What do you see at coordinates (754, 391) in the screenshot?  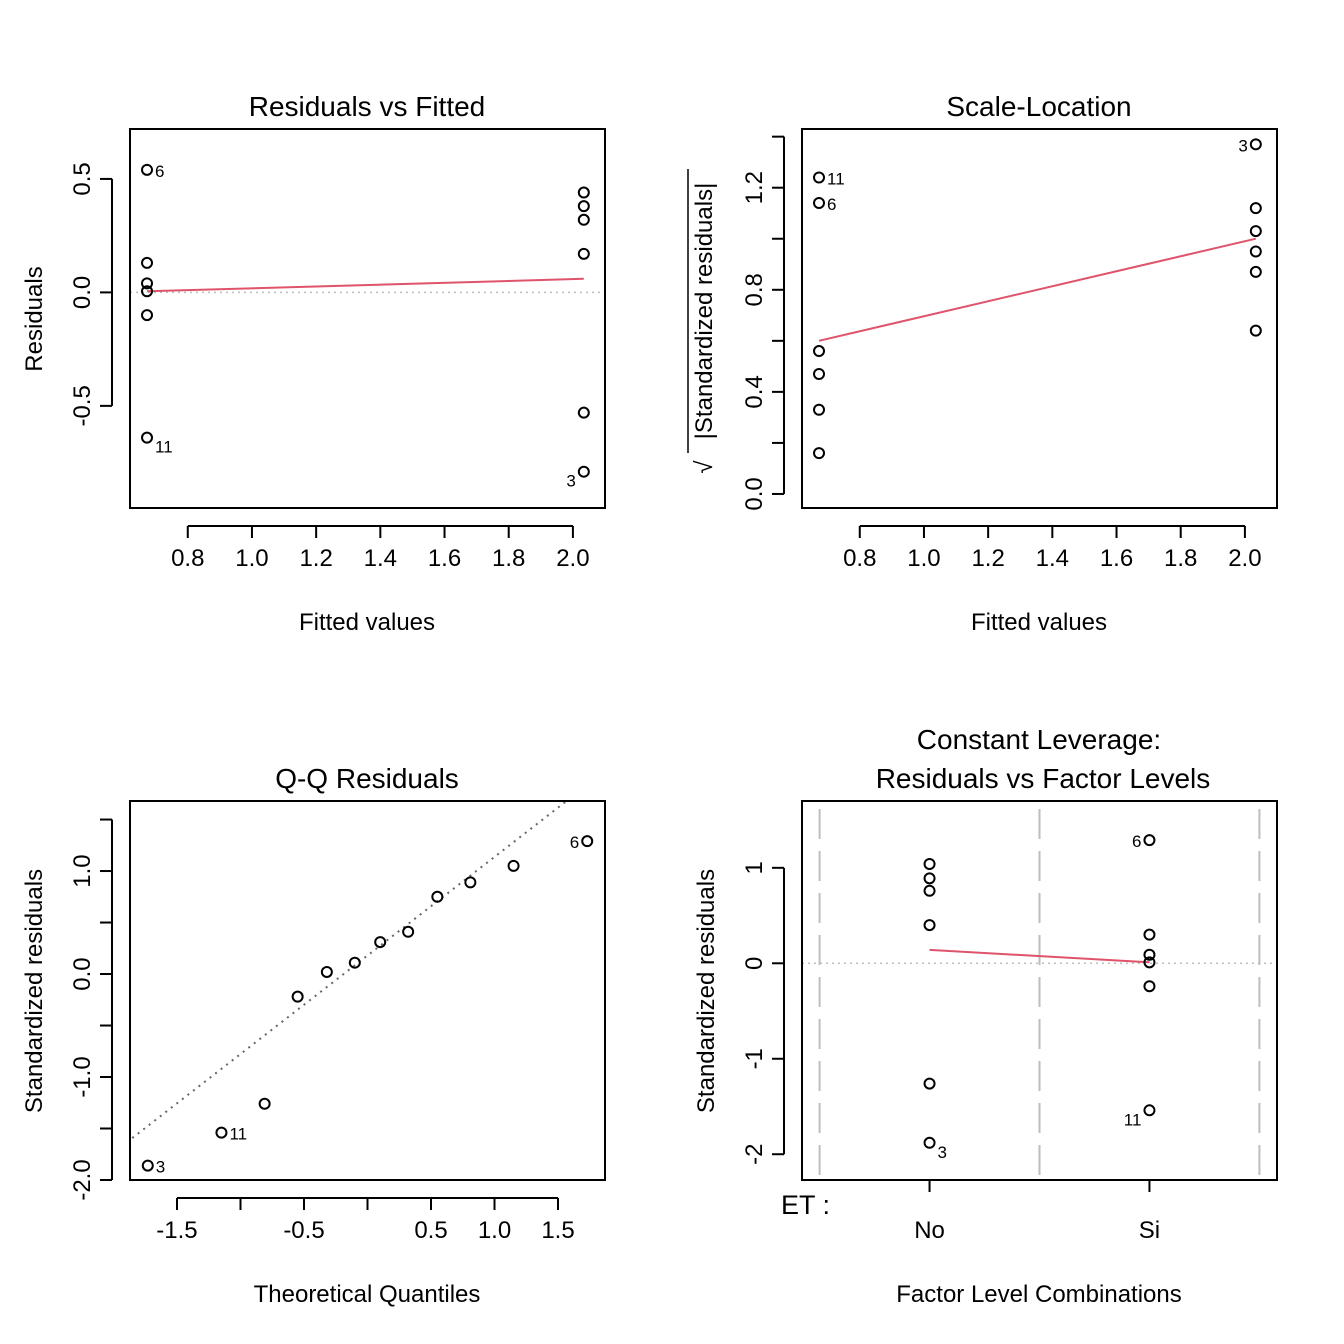 I see `y-tick-label: 0.4` at bounding box center [754, 391].